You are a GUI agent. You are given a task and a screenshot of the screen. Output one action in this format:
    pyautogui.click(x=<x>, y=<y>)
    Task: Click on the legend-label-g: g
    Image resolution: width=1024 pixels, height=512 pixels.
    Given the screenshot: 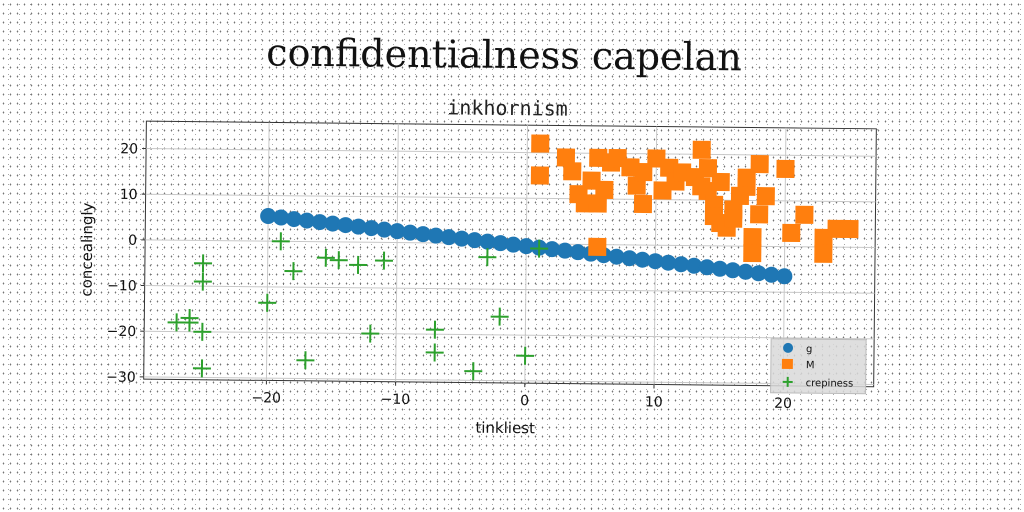 What is the action you would take?
    pyautogui.click(x=809, y=349)
    